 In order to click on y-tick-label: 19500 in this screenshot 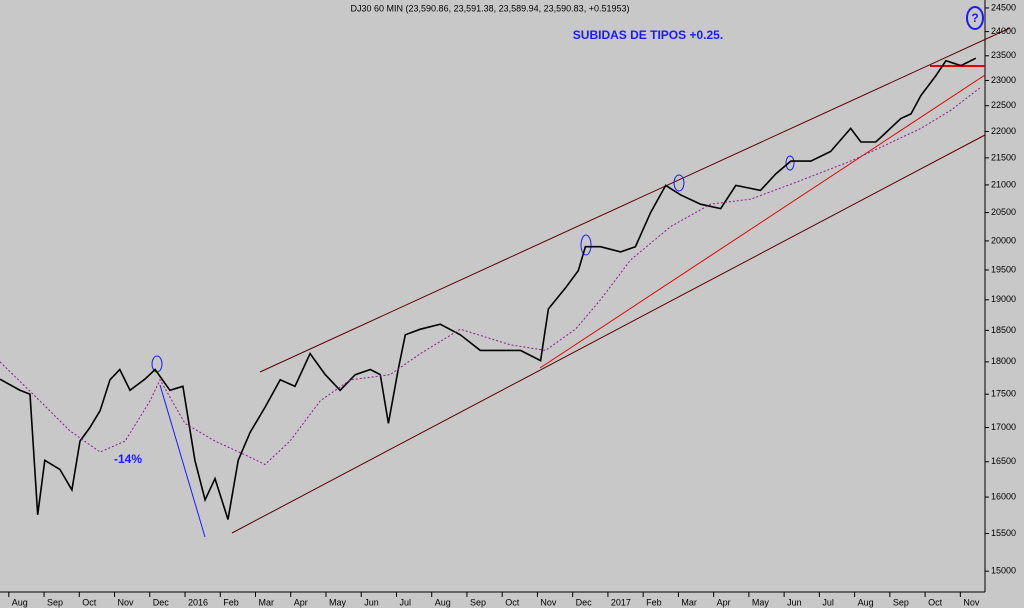, I will do `click(1003, 269)`.